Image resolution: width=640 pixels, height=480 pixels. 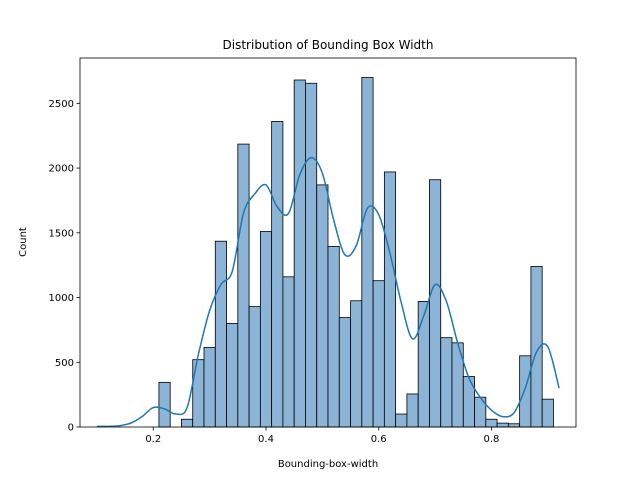 I want to click on x-tick-label: 0.4, so click(x=266, y=439).